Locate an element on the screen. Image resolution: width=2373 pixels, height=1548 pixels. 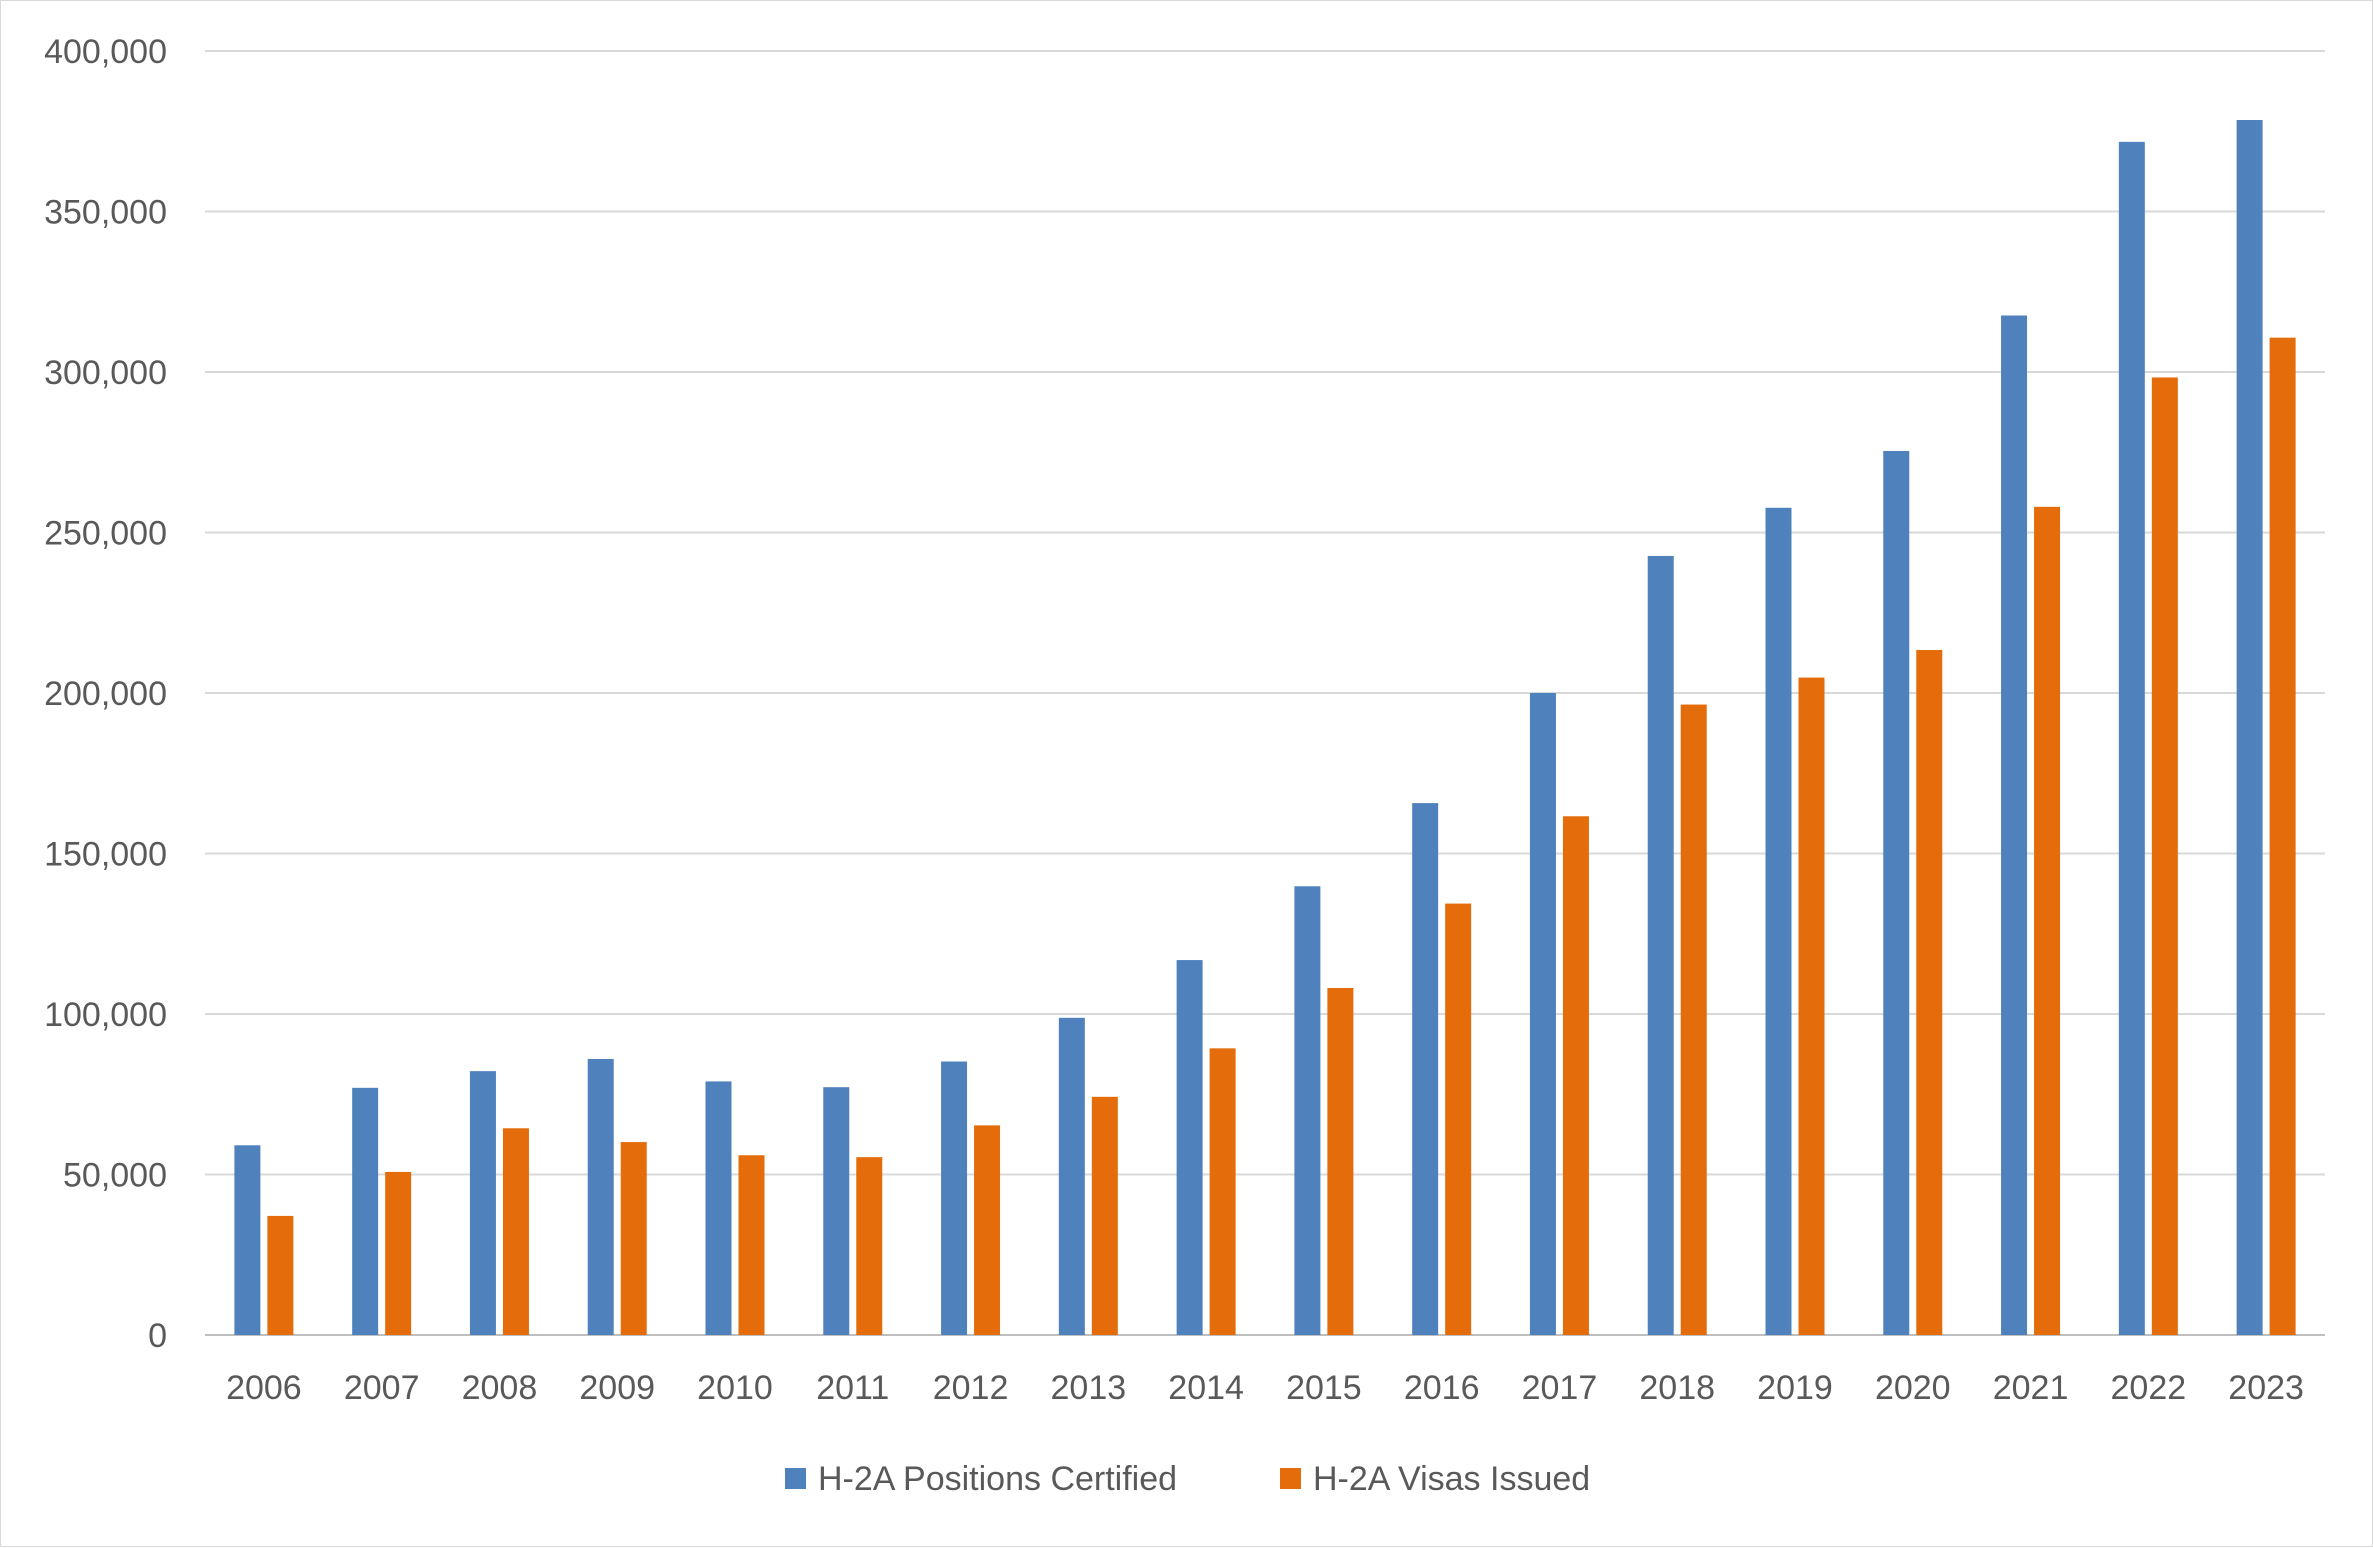
bar-positions-certified-2017 is located at coordinates (1542, 1014).